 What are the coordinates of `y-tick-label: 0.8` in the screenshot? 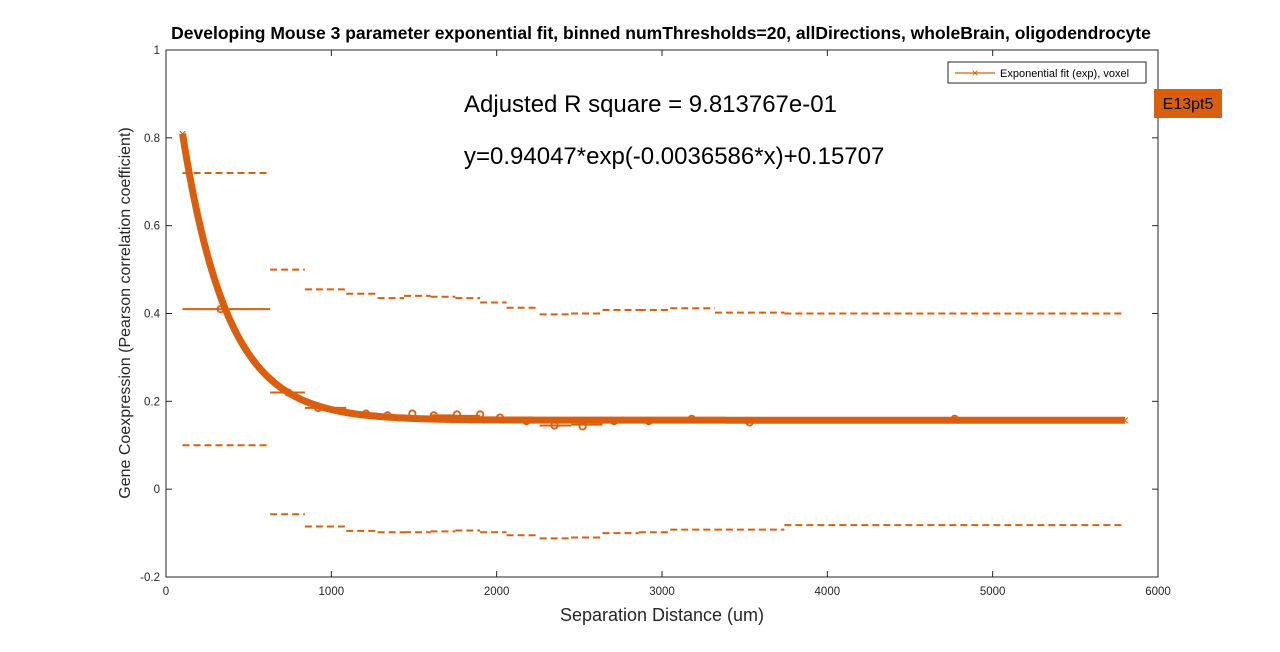 It's located at (152, 139).